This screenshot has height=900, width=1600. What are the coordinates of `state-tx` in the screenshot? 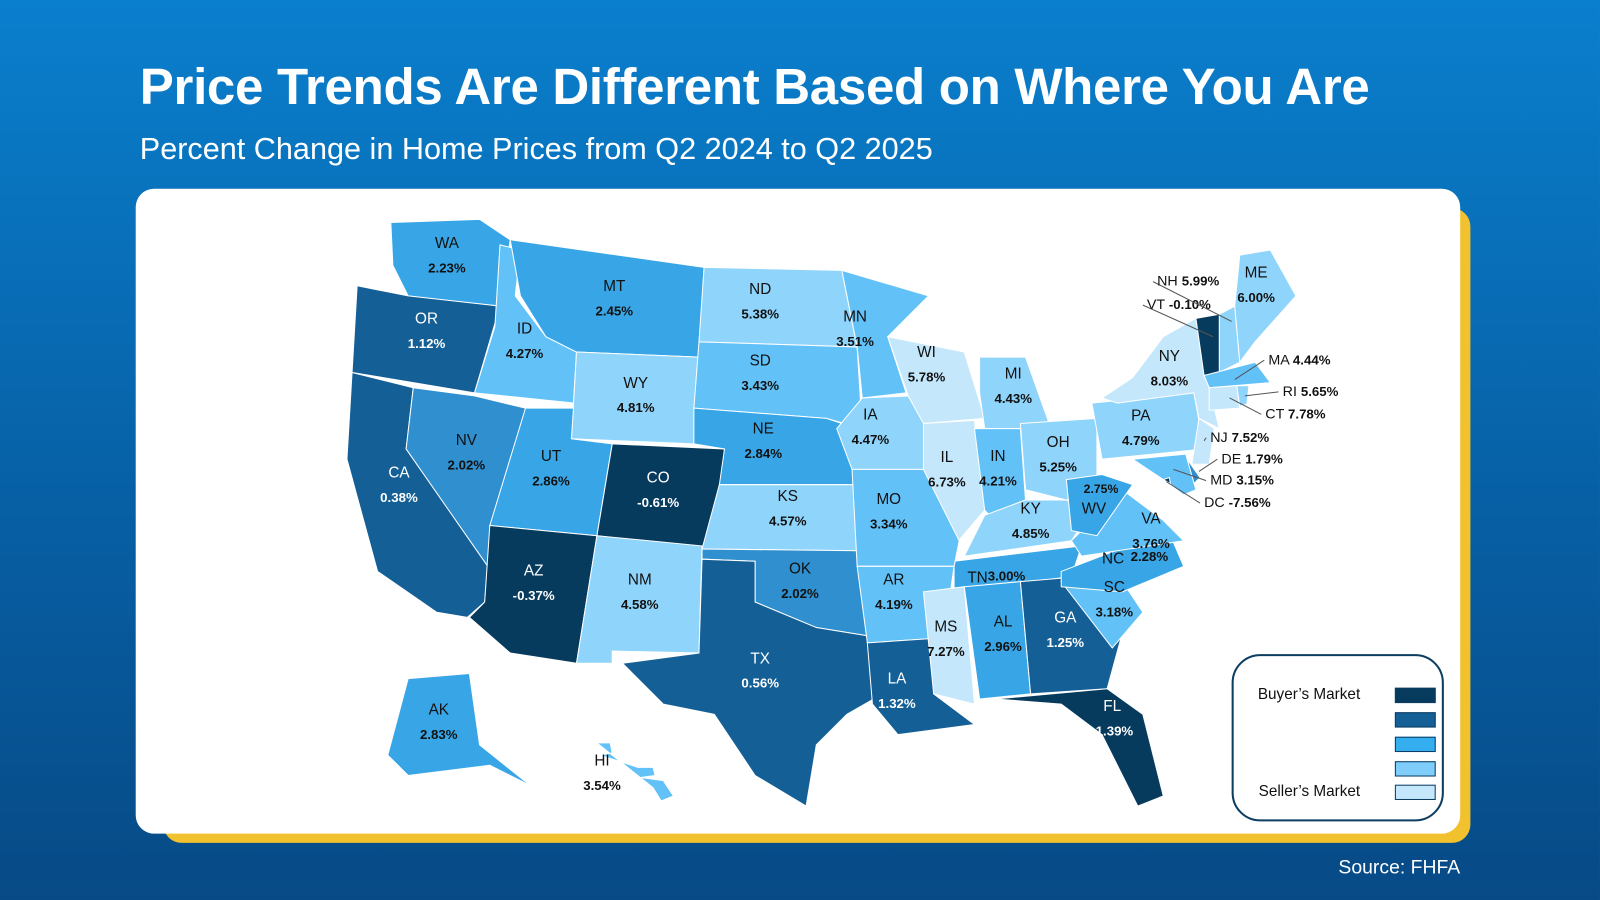 It's located at (752, 682).